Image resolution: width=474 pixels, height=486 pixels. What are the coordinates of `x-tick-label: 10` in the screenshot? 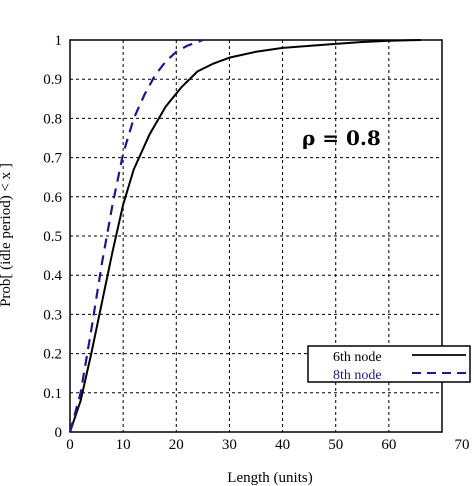 It's located at (123, 445).